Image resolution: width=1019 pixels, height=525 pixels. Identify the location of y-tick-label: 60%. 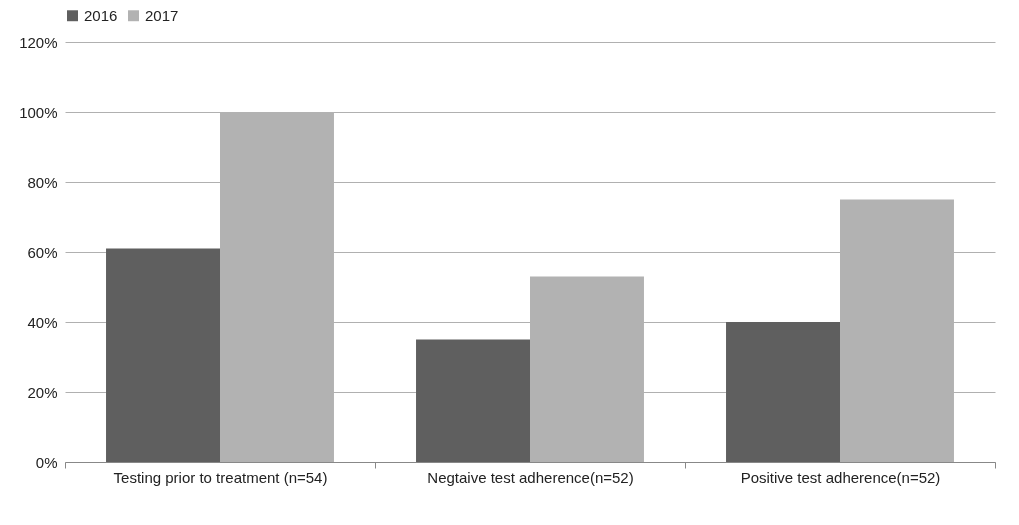
(42, 252).